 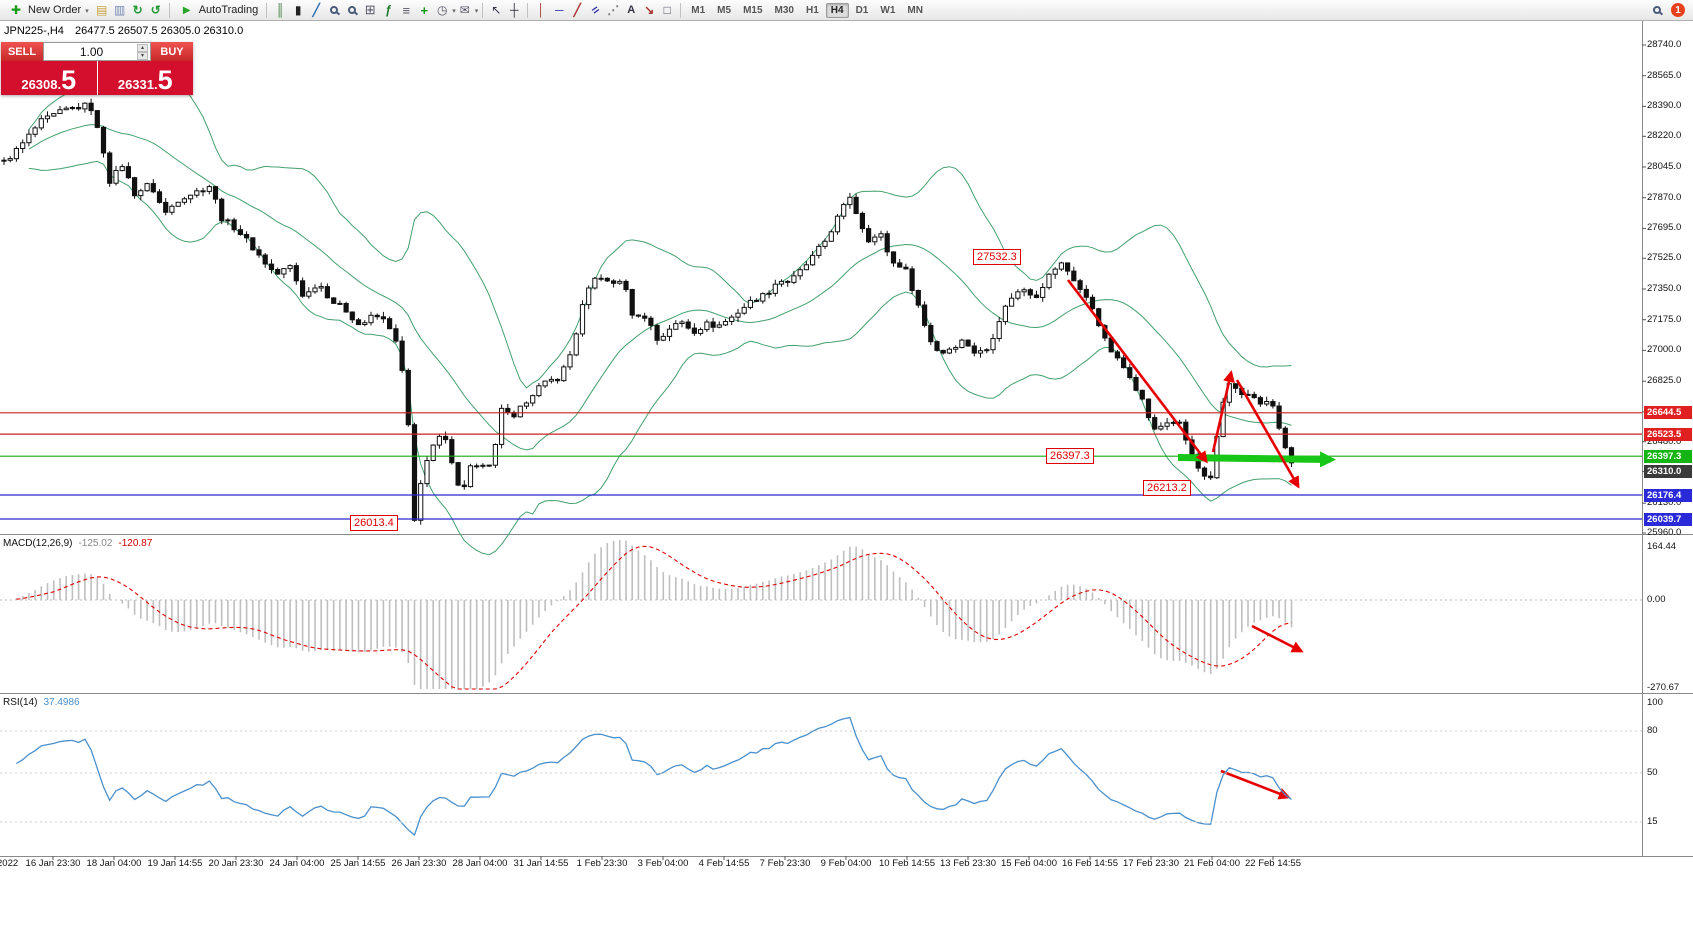 I want to click on timeframe-m30: M30, so click(x=784, y=10).